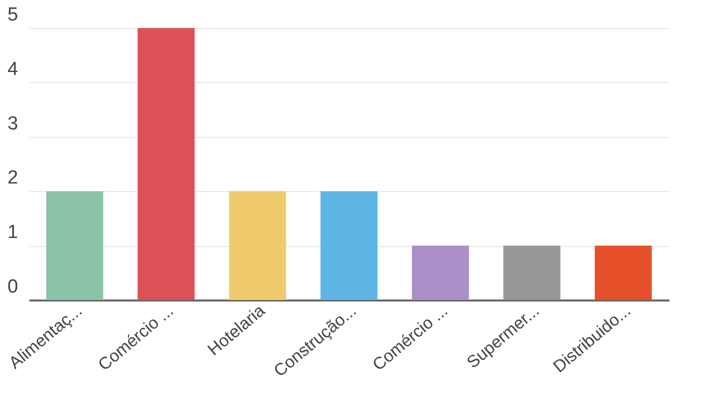 The width and height of the screenshot is (706, 416). What do you see at coordinates (13, 233) in the screenshot?
I see `y-tick-label: 1` at bounding box center [13, 233].